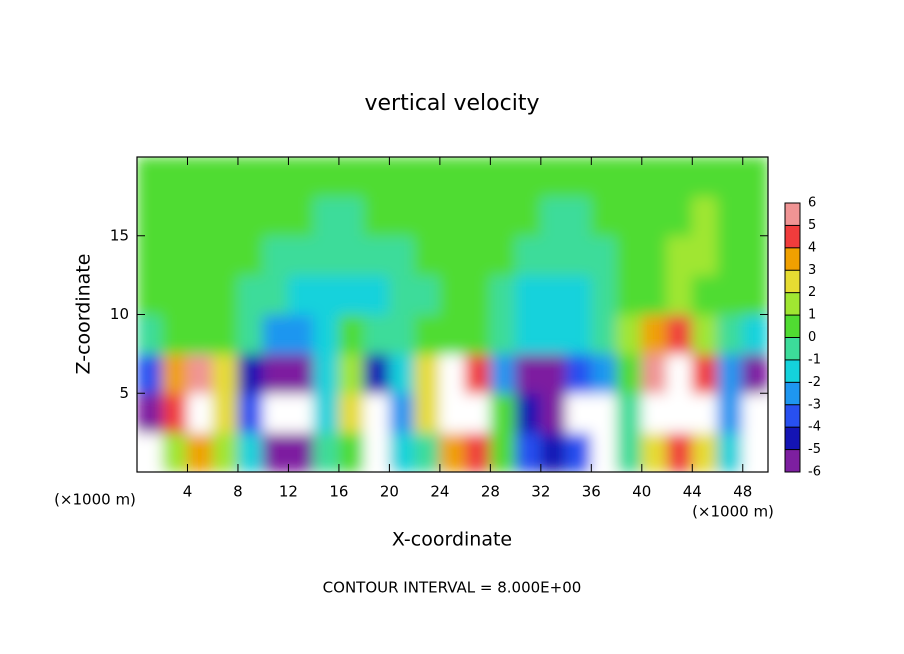 This screenshot has height=654, width=904. Describe the element at coordinates (812, 292) in the screenshot. I see `colorbar-tick-label: 2` at that location.